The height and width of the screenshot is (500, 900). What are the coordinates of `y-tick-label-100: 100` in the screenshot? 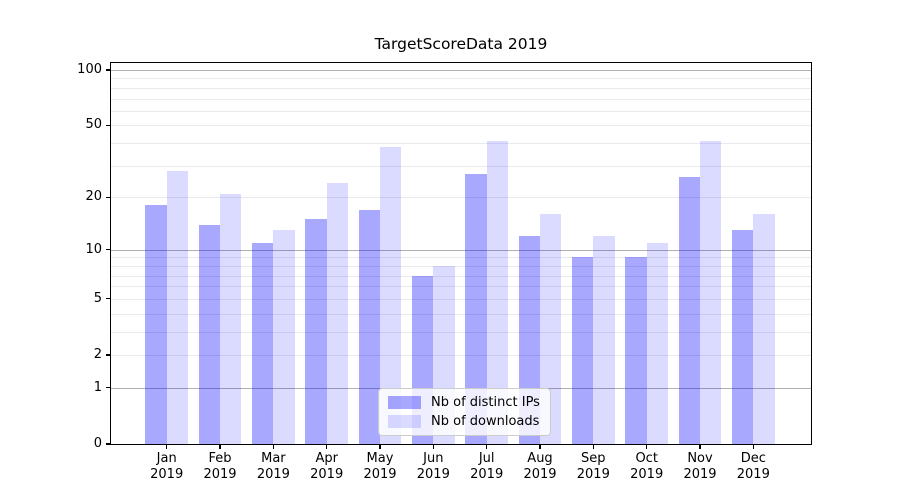 It's located at (89, 69).